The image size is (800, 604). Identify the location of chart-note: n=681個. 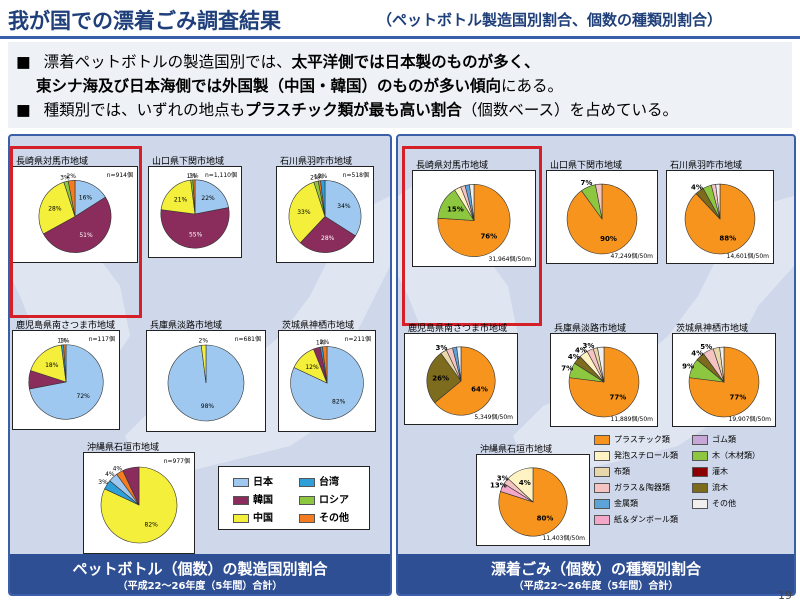
(247, 339).